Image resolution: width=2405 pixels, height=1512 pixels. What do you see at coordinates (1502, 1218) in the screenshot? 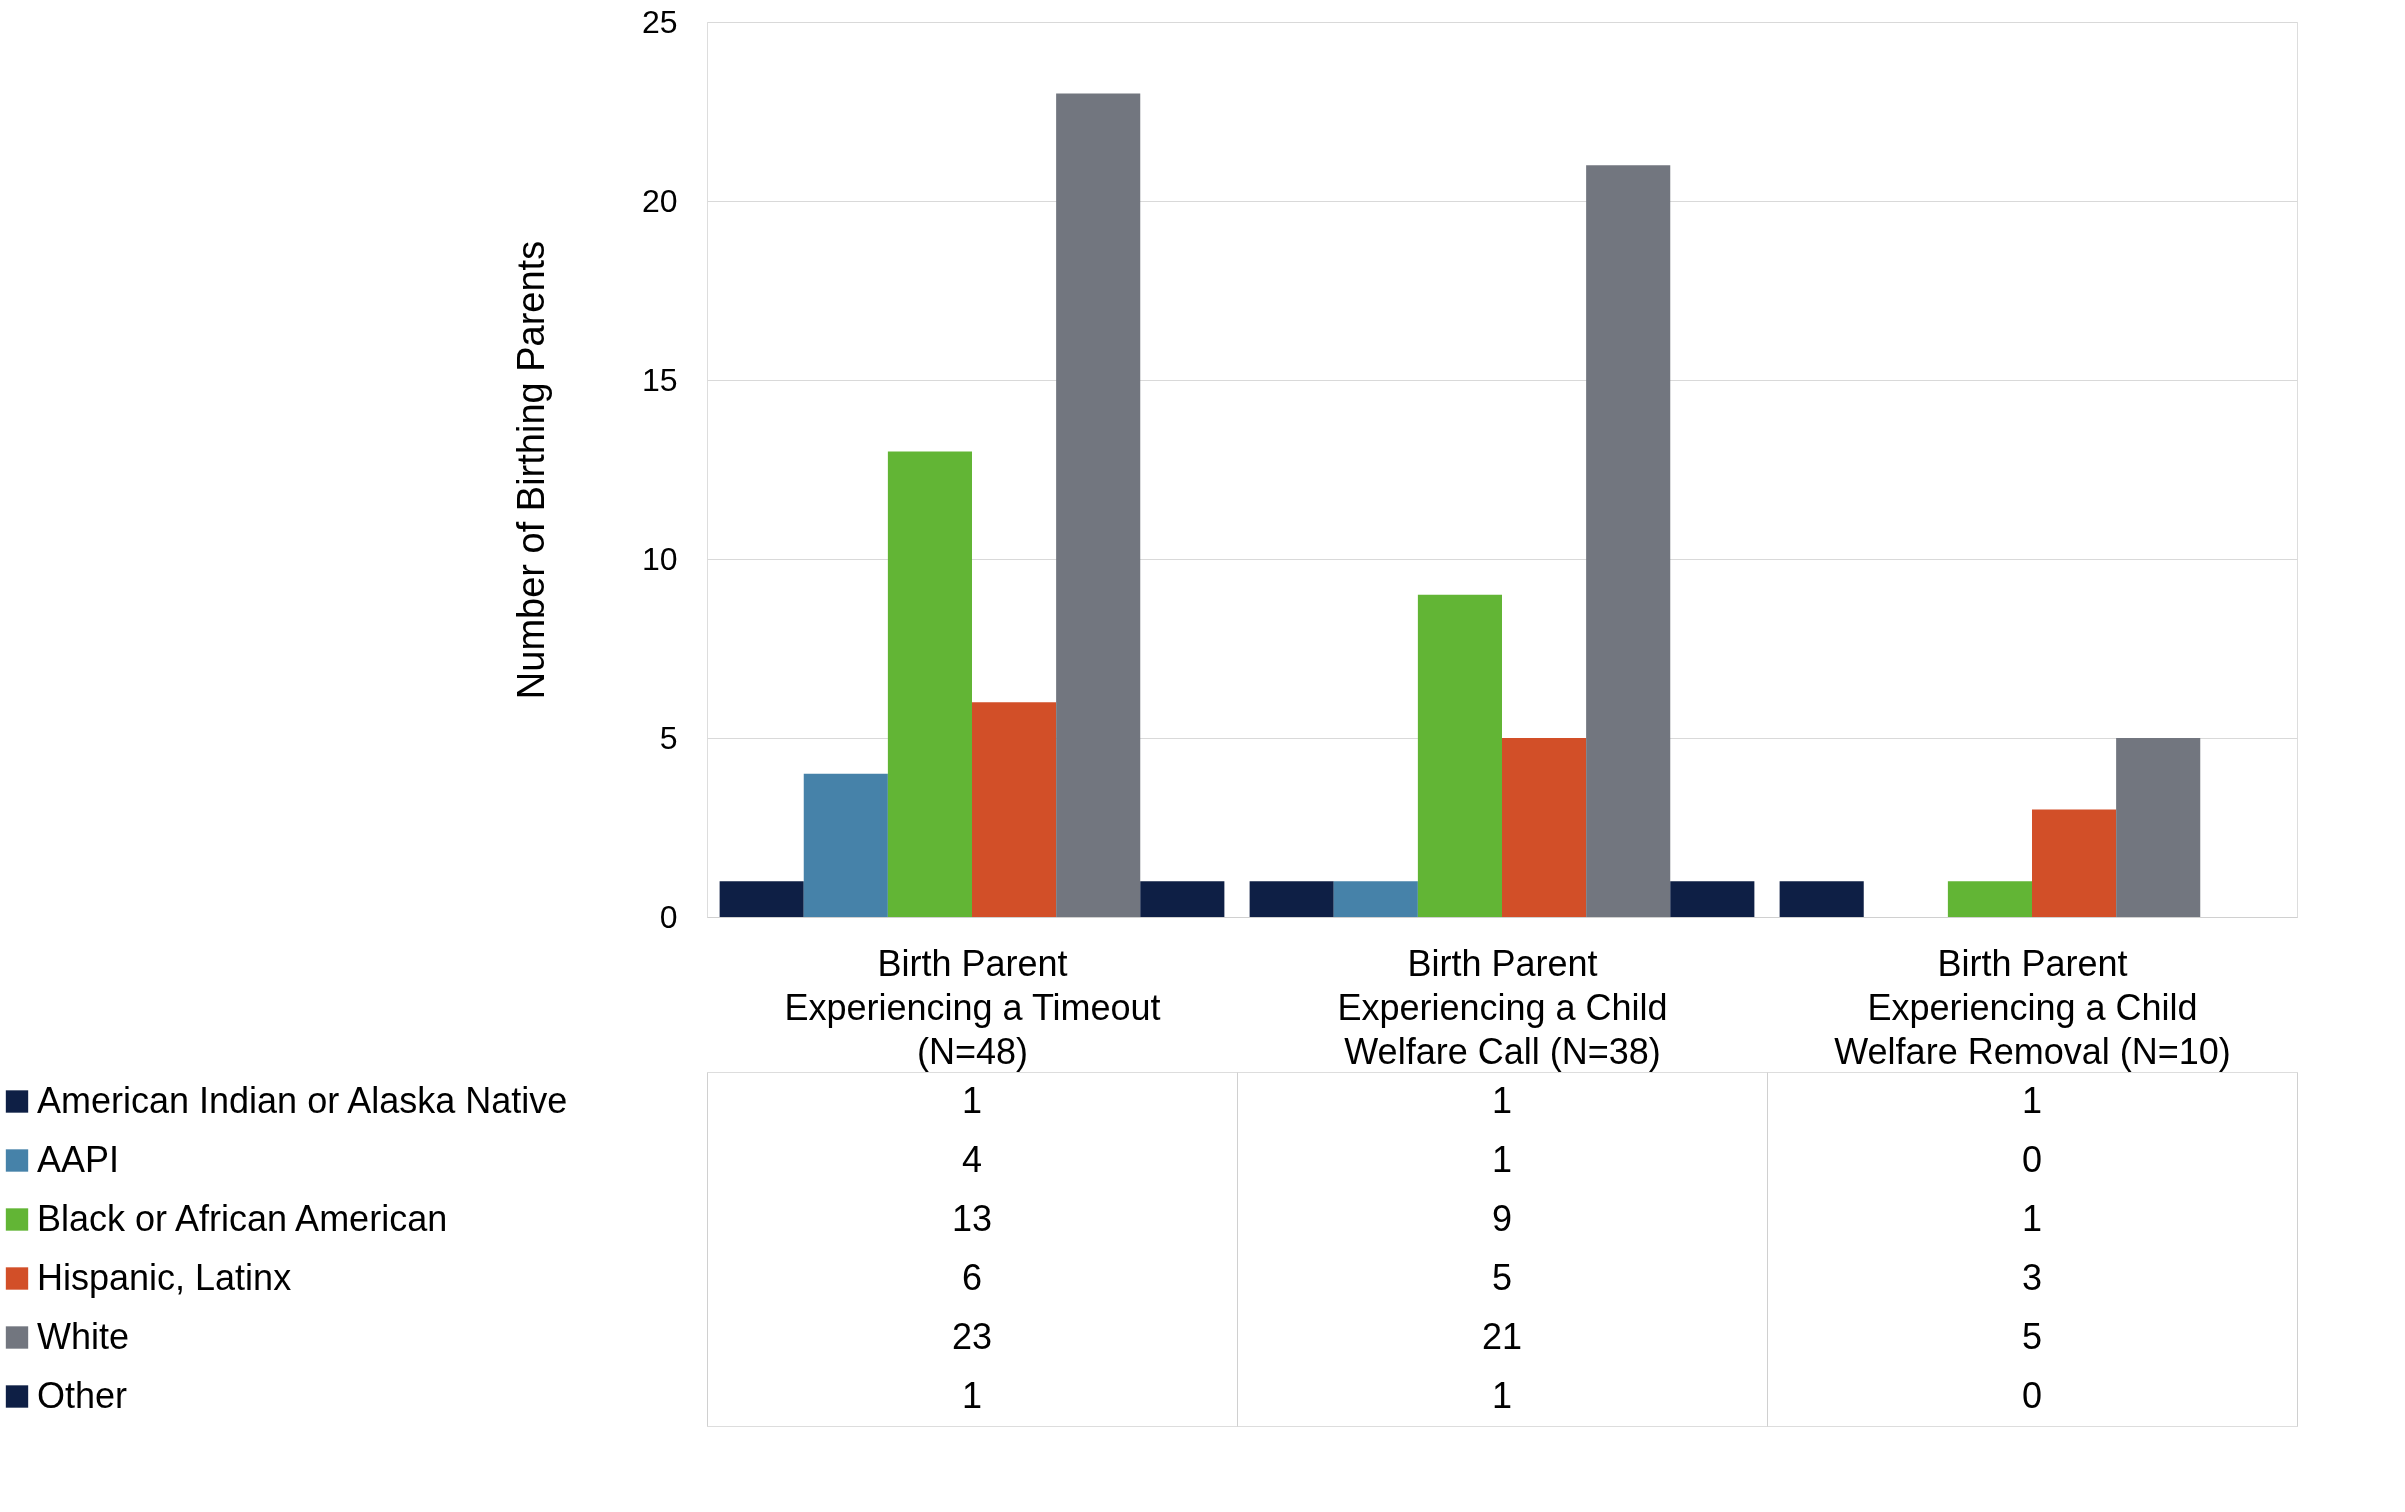
I see `data-label: 9` at bounding box center [1502, 1218].